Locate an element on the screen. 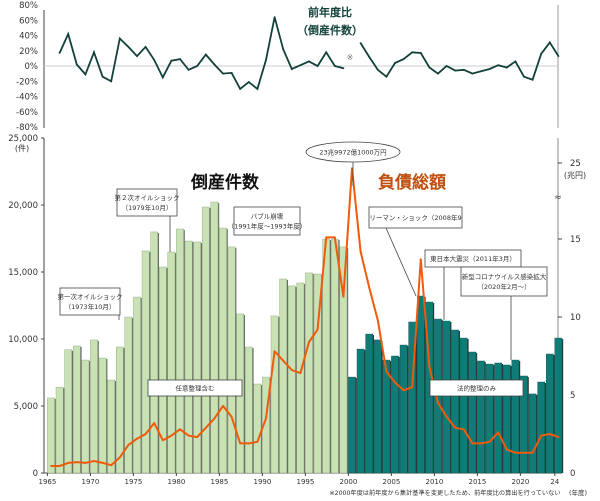 The width and height of the screenshot is (600, 501). yoy-title: 前年度比 is located at coordinates (330, 12).